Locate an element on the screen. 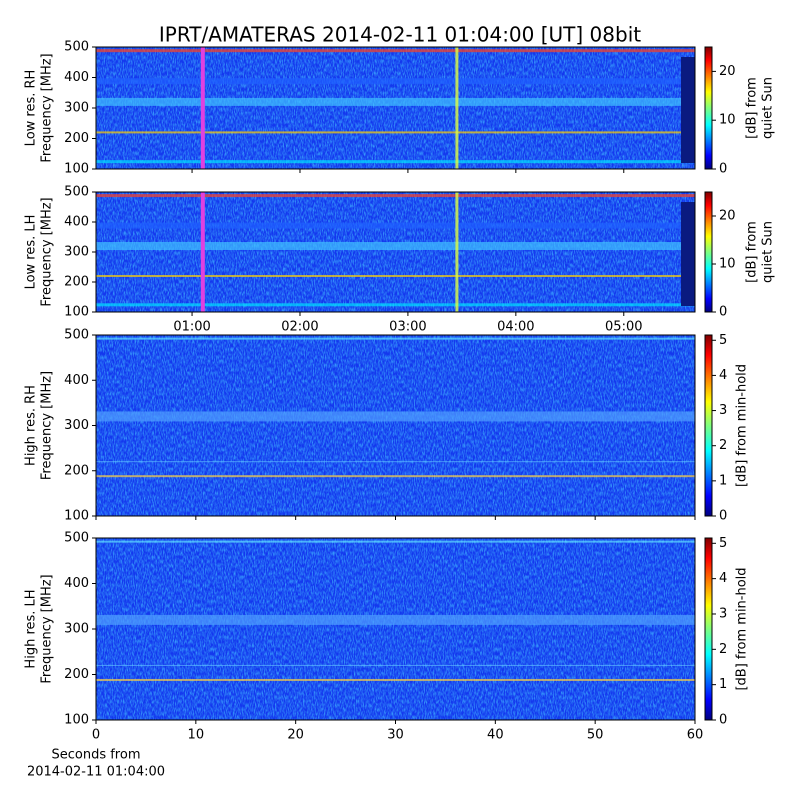  x-axis-label: 2014-02-11 01:04:00 is located at coordinates (96, 772).